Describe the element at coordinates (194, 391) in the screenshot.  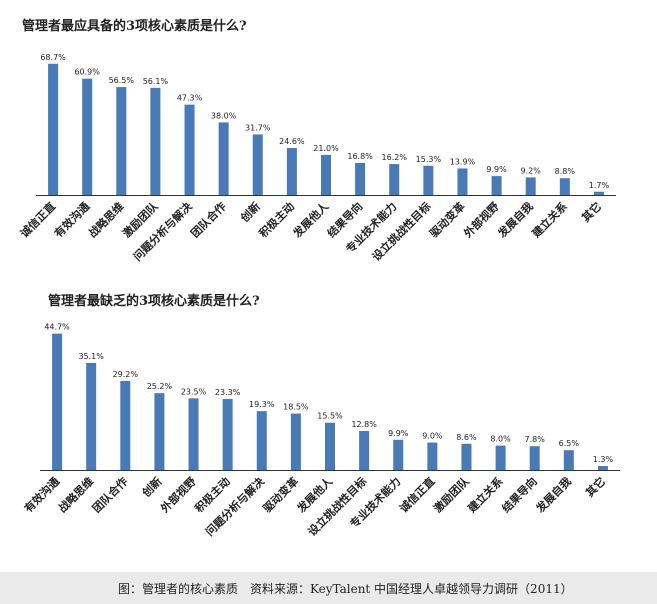
I see `data-label: 23.5%` at that location.